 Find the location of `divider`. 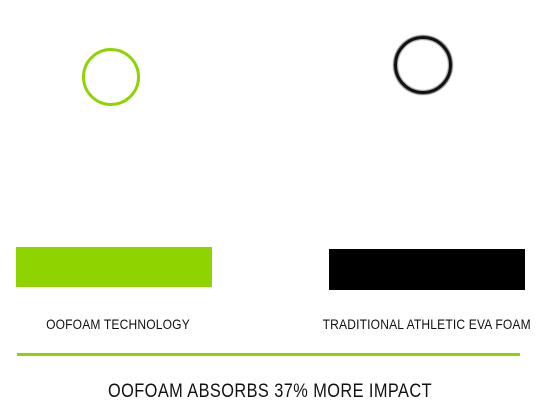

divider is located at coordinates (268, 354).